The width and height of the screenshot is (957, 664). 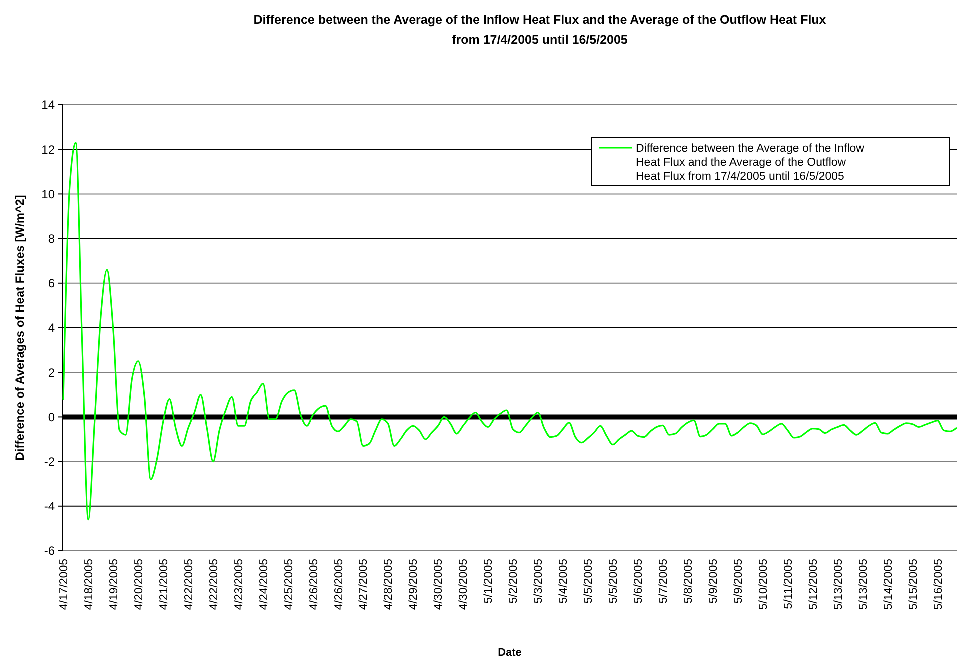 What do you see at coordinates (239, 584) in the screenshot?
I see `x-tick-label: 4/23/2005` at bounding box center [239, 584].